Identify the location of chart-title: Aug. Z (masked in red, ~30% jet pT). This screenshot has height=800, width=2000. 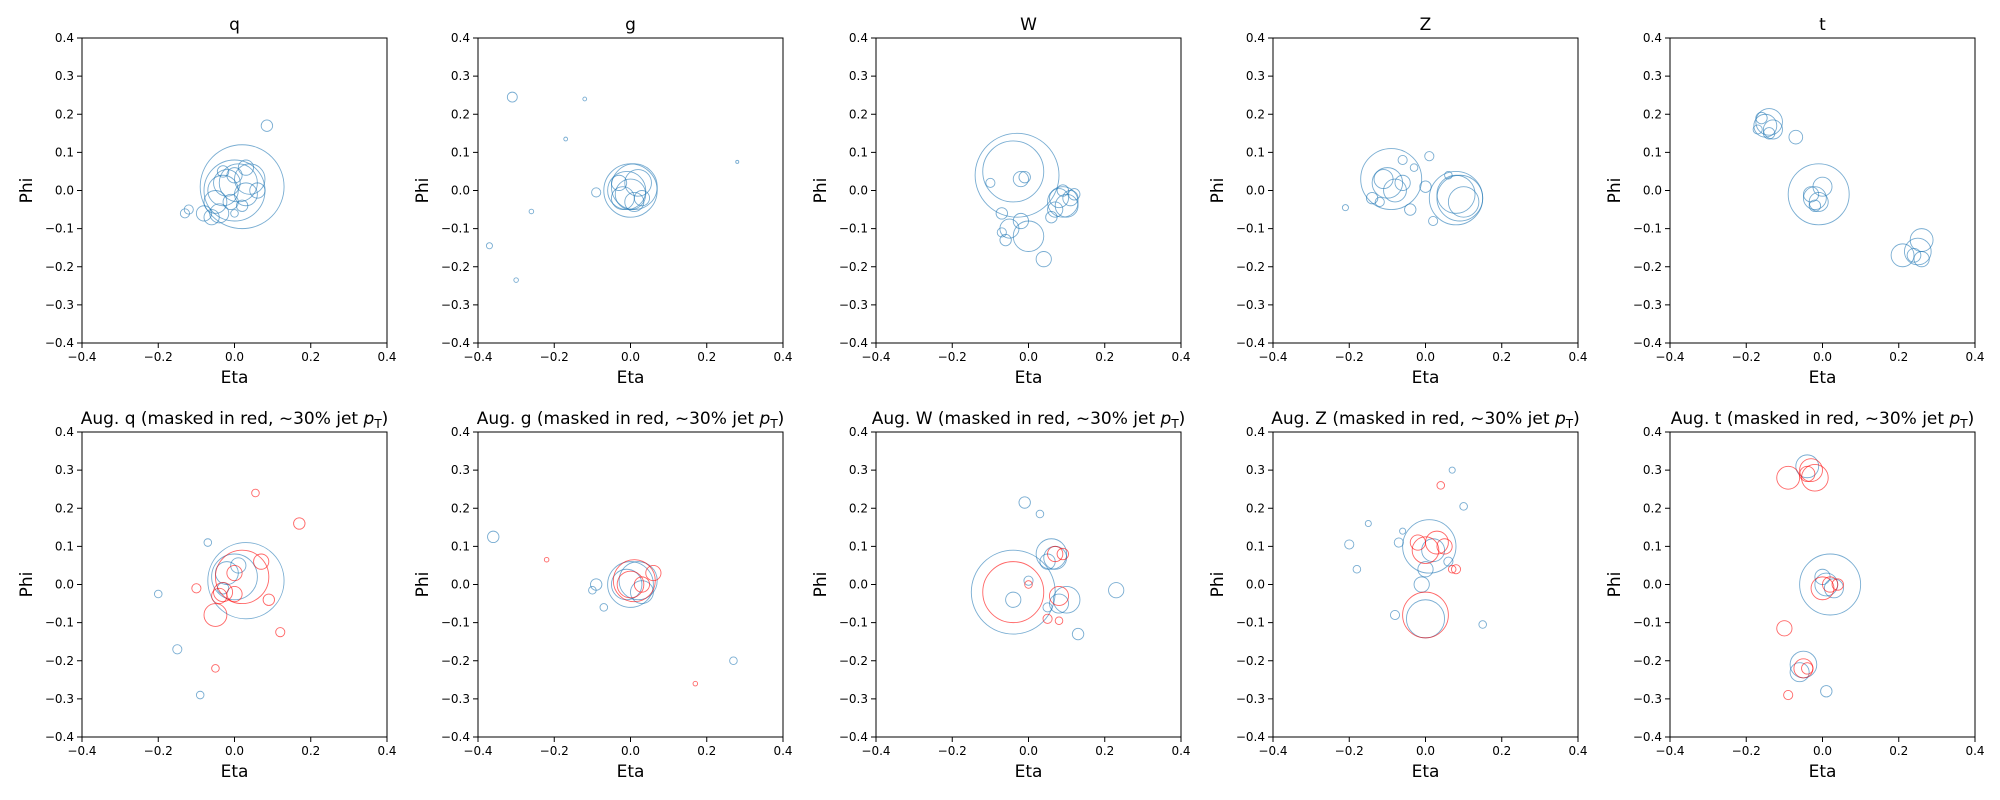
(1425, 420).